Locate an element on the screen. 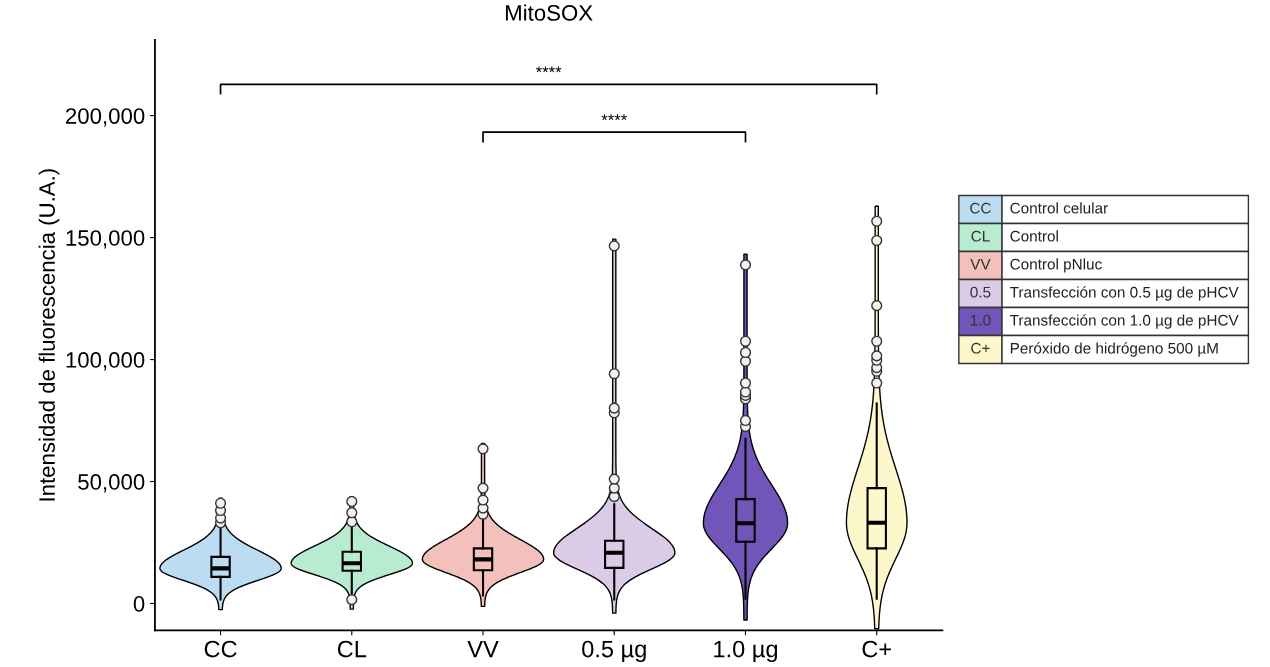 Image resolution: width=1270 pixels, height=667 pixels. chart-title: MitoSOX is located at coordinates (549, 12).